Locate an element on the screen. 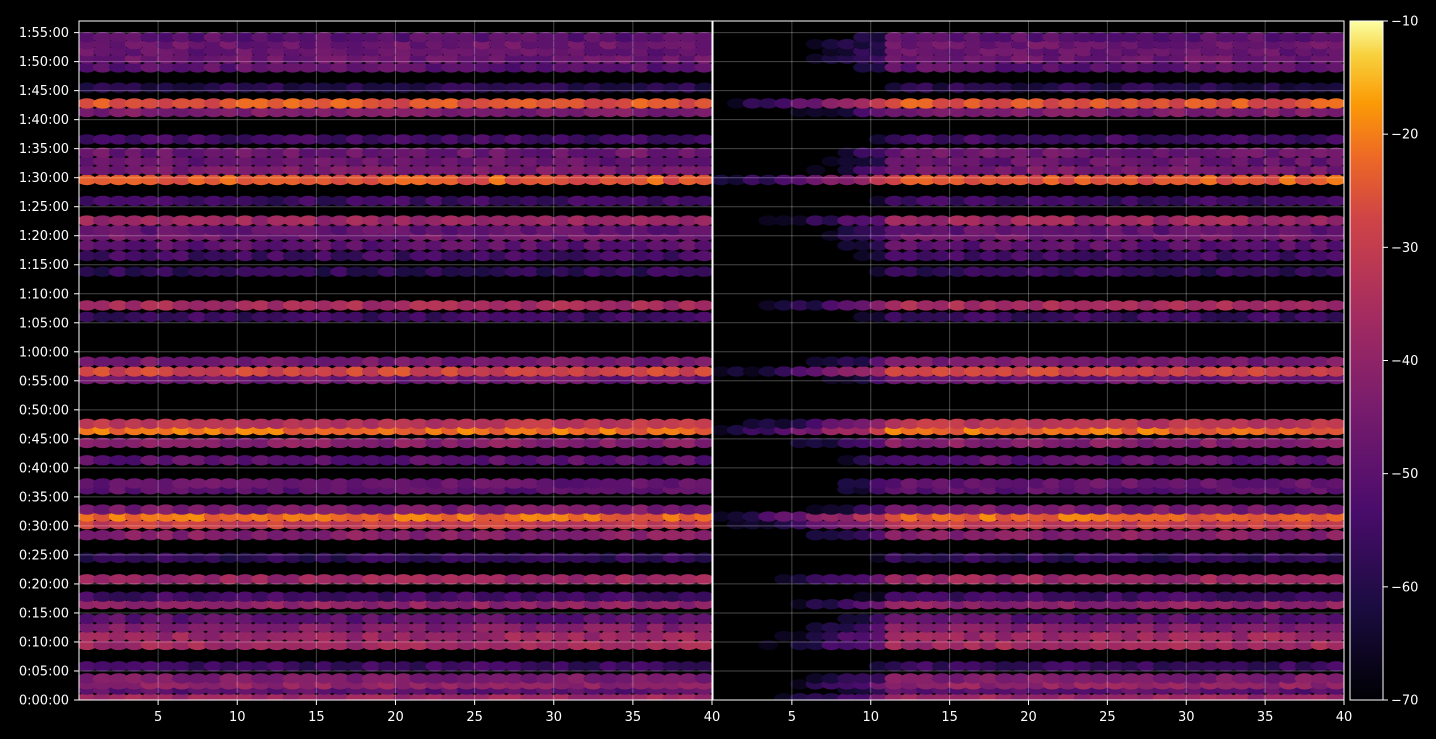  colorbar-tick-label: −40 is located at coordinates (1404, 361).